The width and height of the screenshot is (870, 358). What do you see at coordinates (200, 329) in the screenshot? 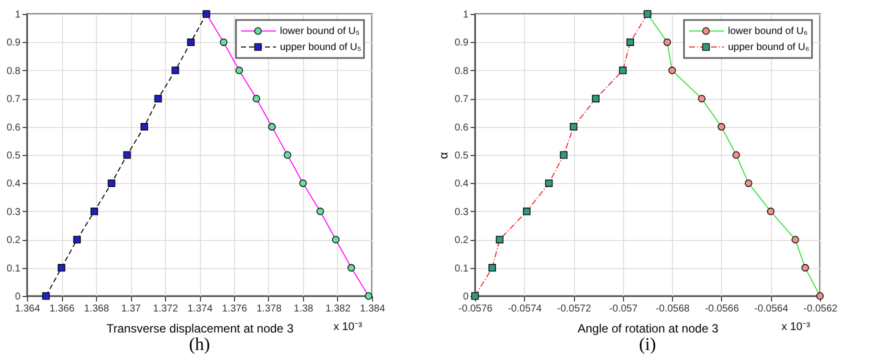
I see `x-axis-title: Transverse displacement at node 3` at bounding box center [200, 329].